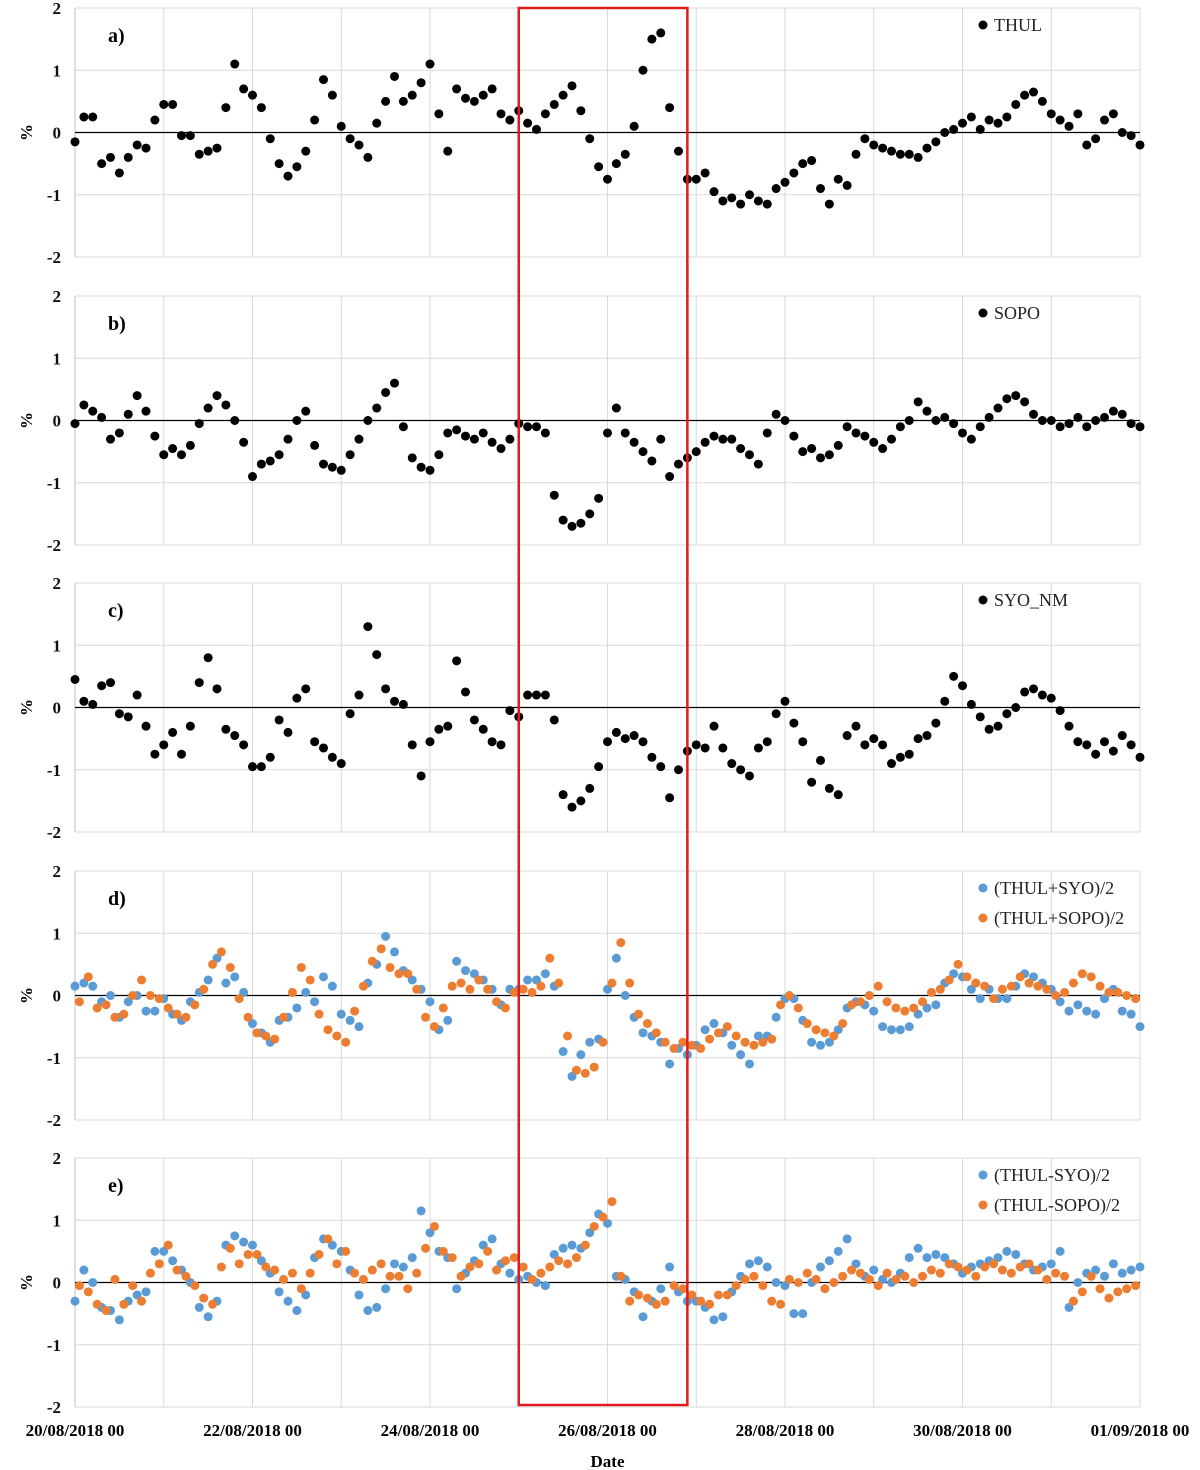 This screenshot has height=1470, width=1200. What do you see at coordinates (57, 1220) in the screenshot?
I see `y-tick-label: 1` at bounding box center [57, 1220].